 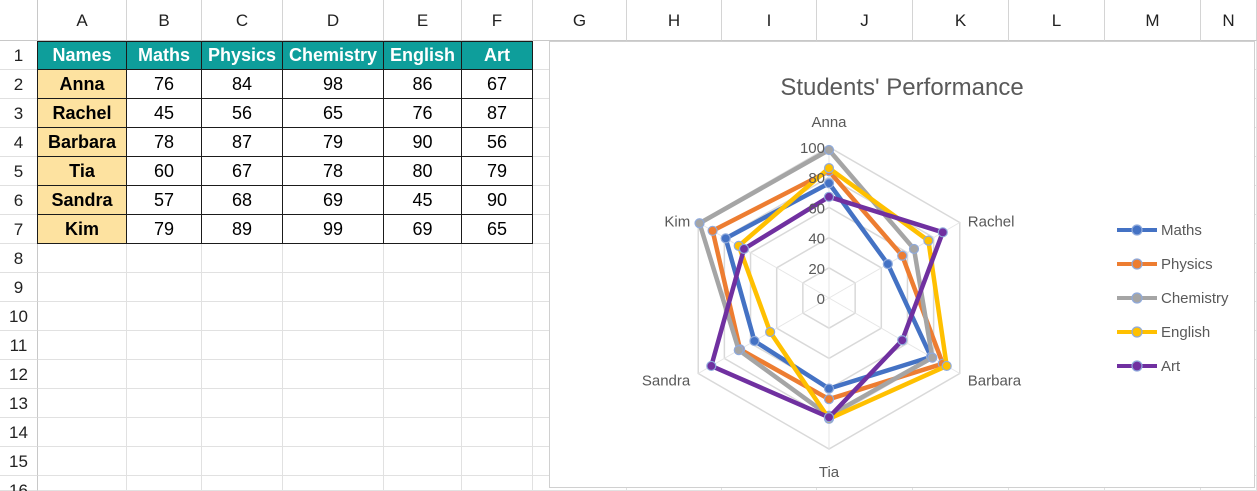 What do you see at coordinates (19, 483) in the screenshot?
I see `row-header-16: 16` at bounding box center [19, 483].